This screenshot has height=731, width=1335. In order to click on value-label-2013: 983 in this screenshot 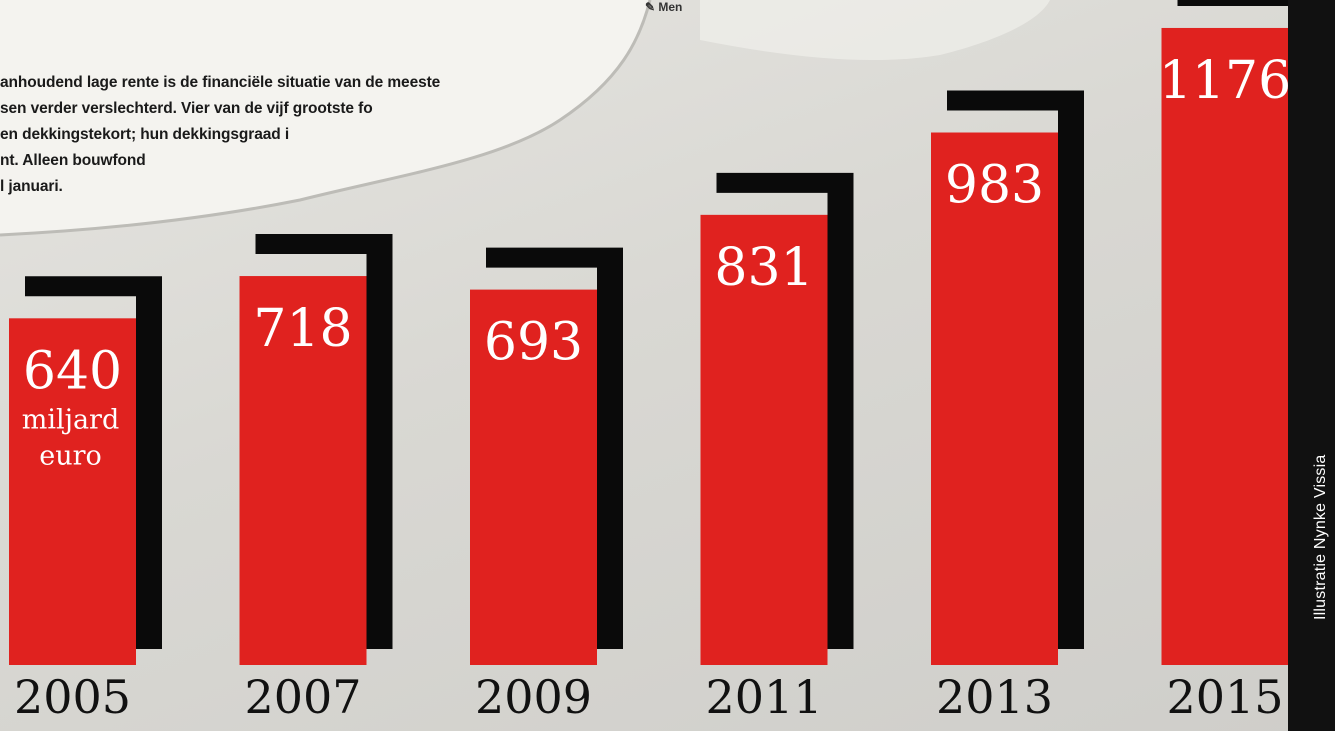, I will do `click(994, 186)`.